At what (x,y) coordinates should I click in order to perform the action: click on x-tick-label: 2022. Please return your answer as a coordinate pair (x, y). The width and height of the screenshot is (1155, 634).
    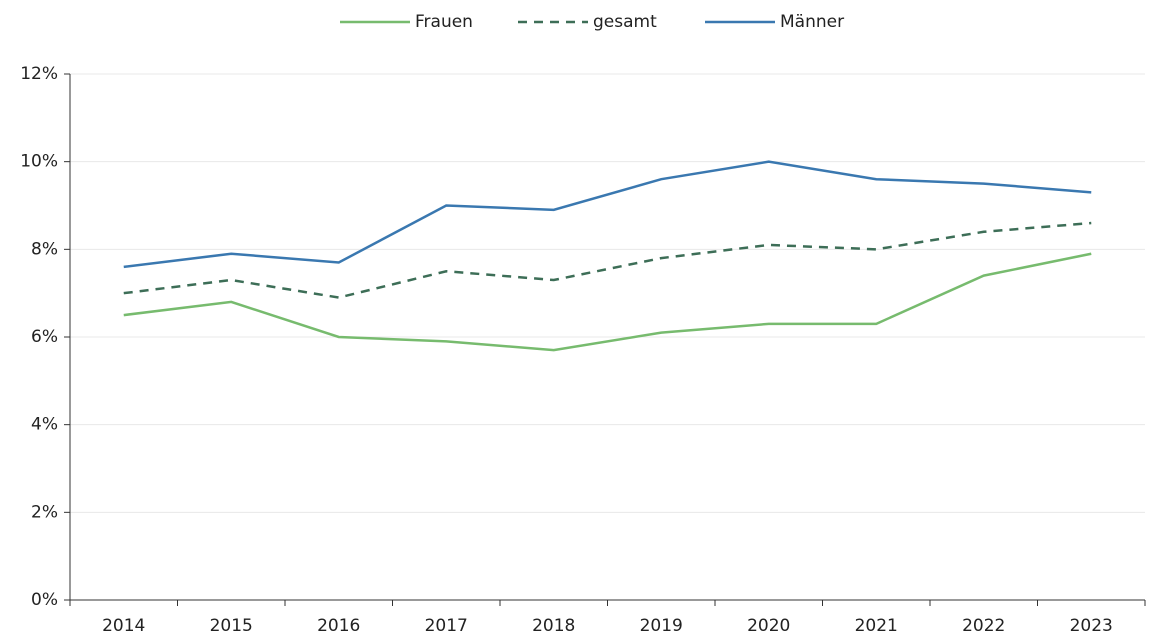
    Looking at the image, I should click on (983, 625).